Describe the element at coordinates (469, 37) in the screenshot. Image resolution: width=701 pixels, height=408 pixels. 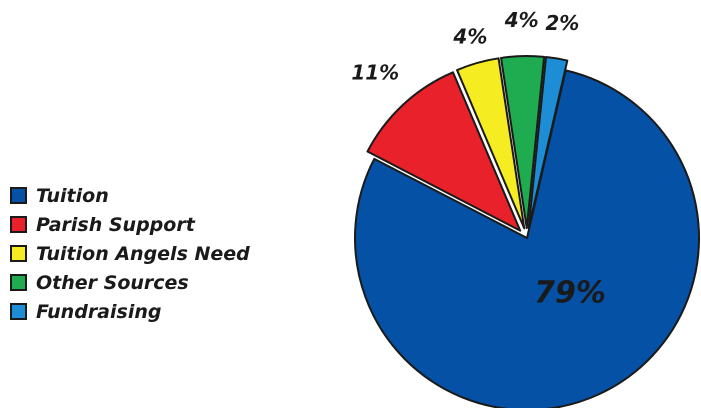
I see `pie-label-tuition-angels-need: 4%` at that location.